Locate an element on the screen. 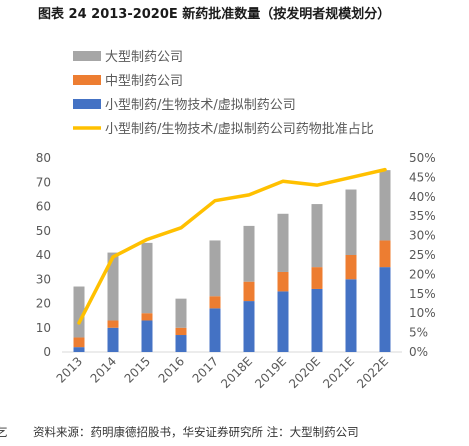  x-tick-label: 2015 is located at coordinates (137, 369).